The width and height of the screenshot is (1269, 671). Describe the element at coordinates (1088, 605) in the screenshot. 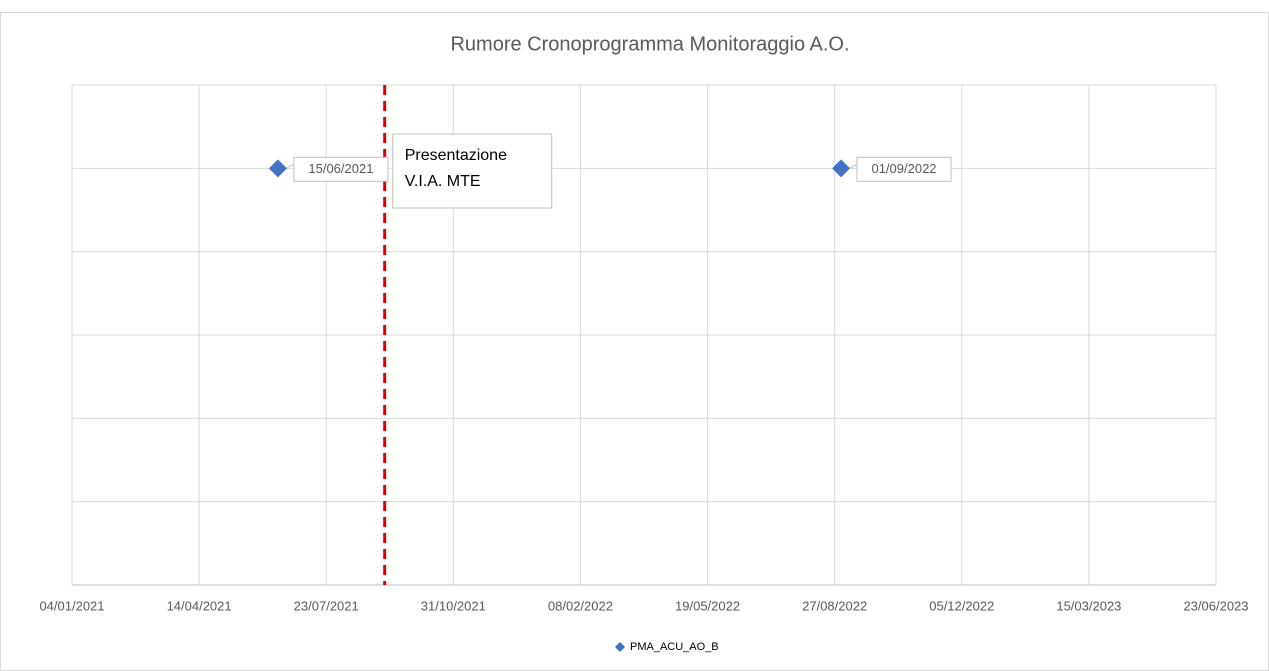

I see `x-tick-label: 15/03/2023` at that location.